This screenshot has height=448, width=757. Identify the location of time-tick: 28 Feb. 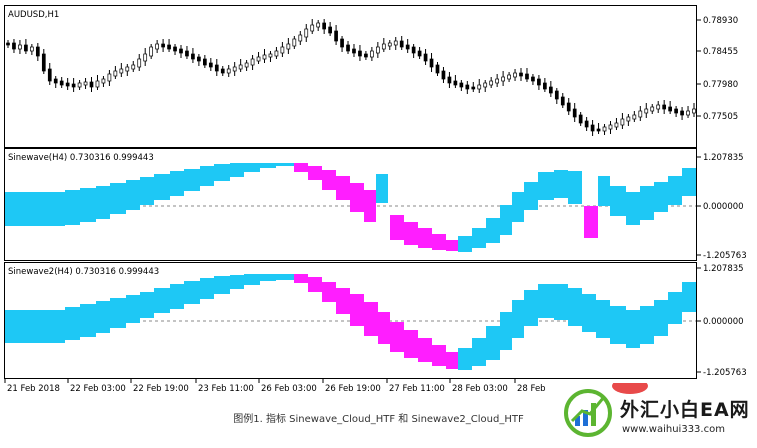
(531, 389).